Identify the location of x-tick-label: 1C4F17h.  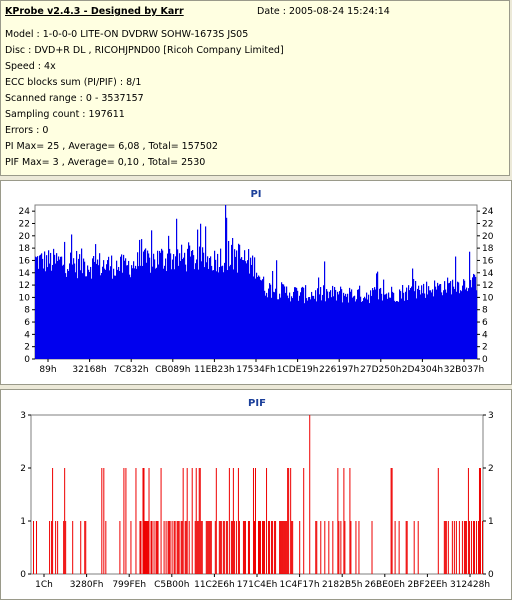
(300, 585).